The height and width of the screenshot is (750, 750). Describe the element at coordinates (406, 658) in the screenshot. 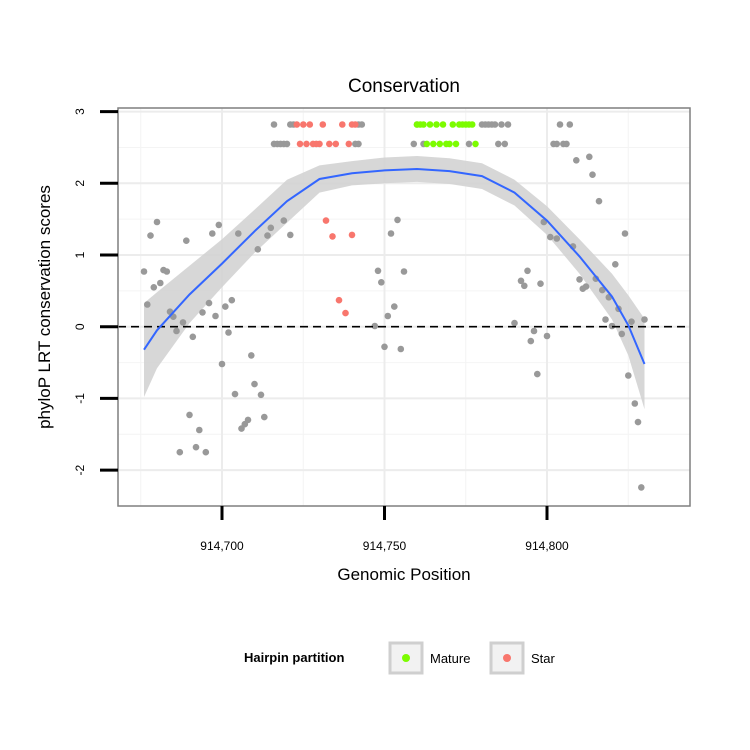

I see `legend-mature-swatch` at that location.